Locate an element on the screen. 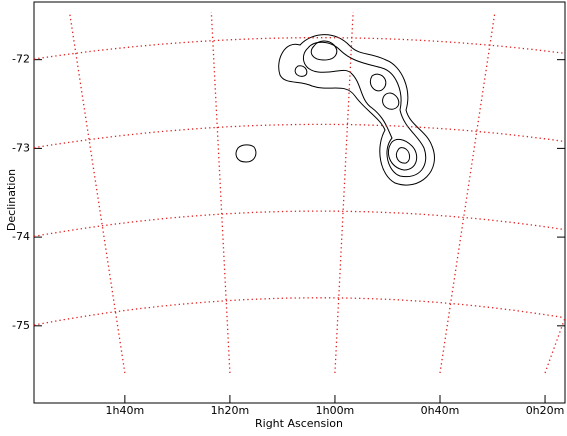  y-tick-label: -74 is located at coordinates (21, 236).